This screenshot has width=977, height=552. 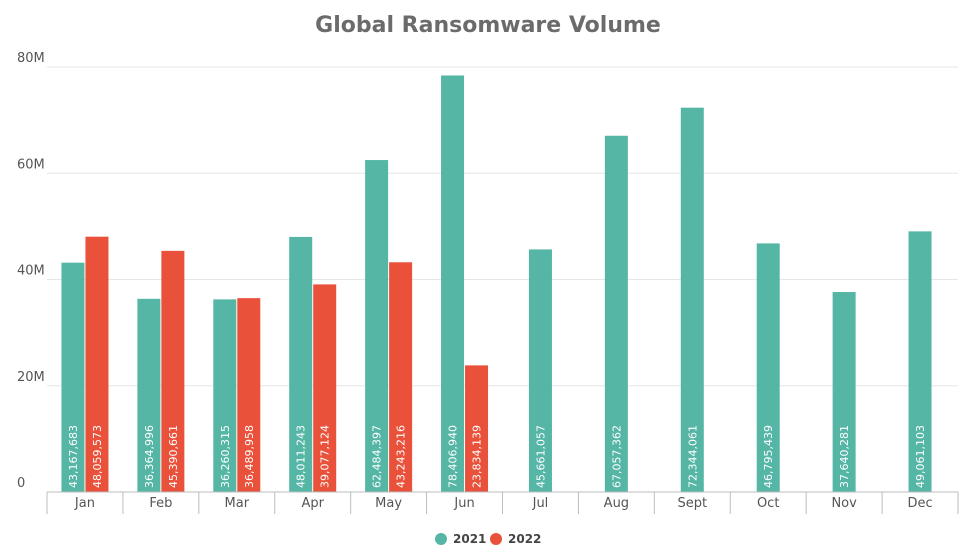 What do you see at coordinates (540, 456) in the screenshot?
I see `data-label: 45,661,057` at bounding box center [540, 456].